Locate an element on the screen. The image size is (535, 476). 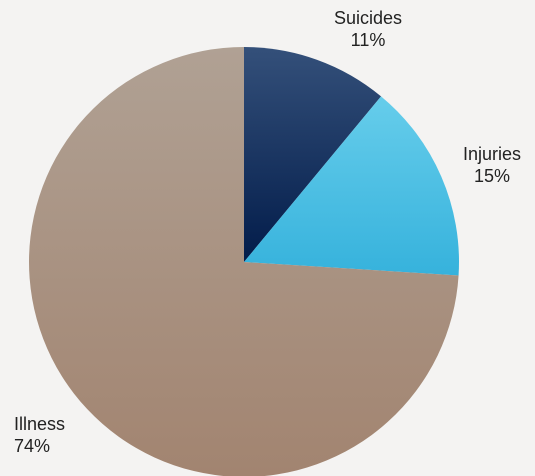
slice-percent-injuries: 15% is located at coordinates (492, 176).